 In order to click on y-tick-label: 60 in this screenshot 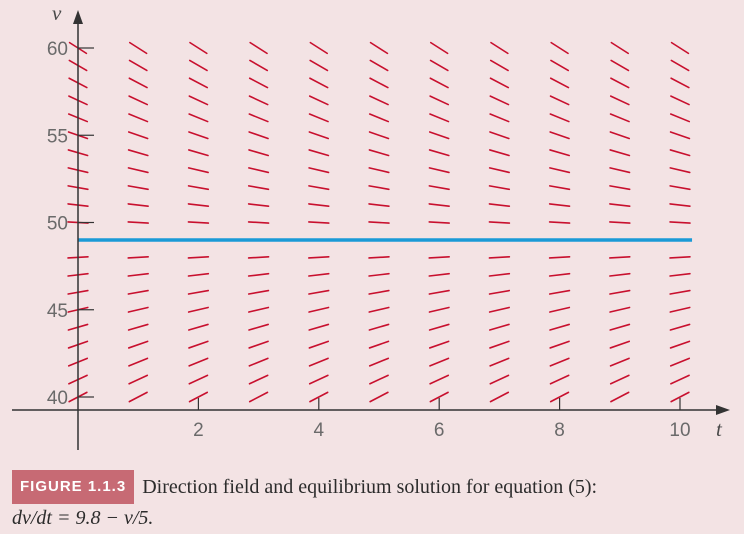, I will do `click(57, 49)`.